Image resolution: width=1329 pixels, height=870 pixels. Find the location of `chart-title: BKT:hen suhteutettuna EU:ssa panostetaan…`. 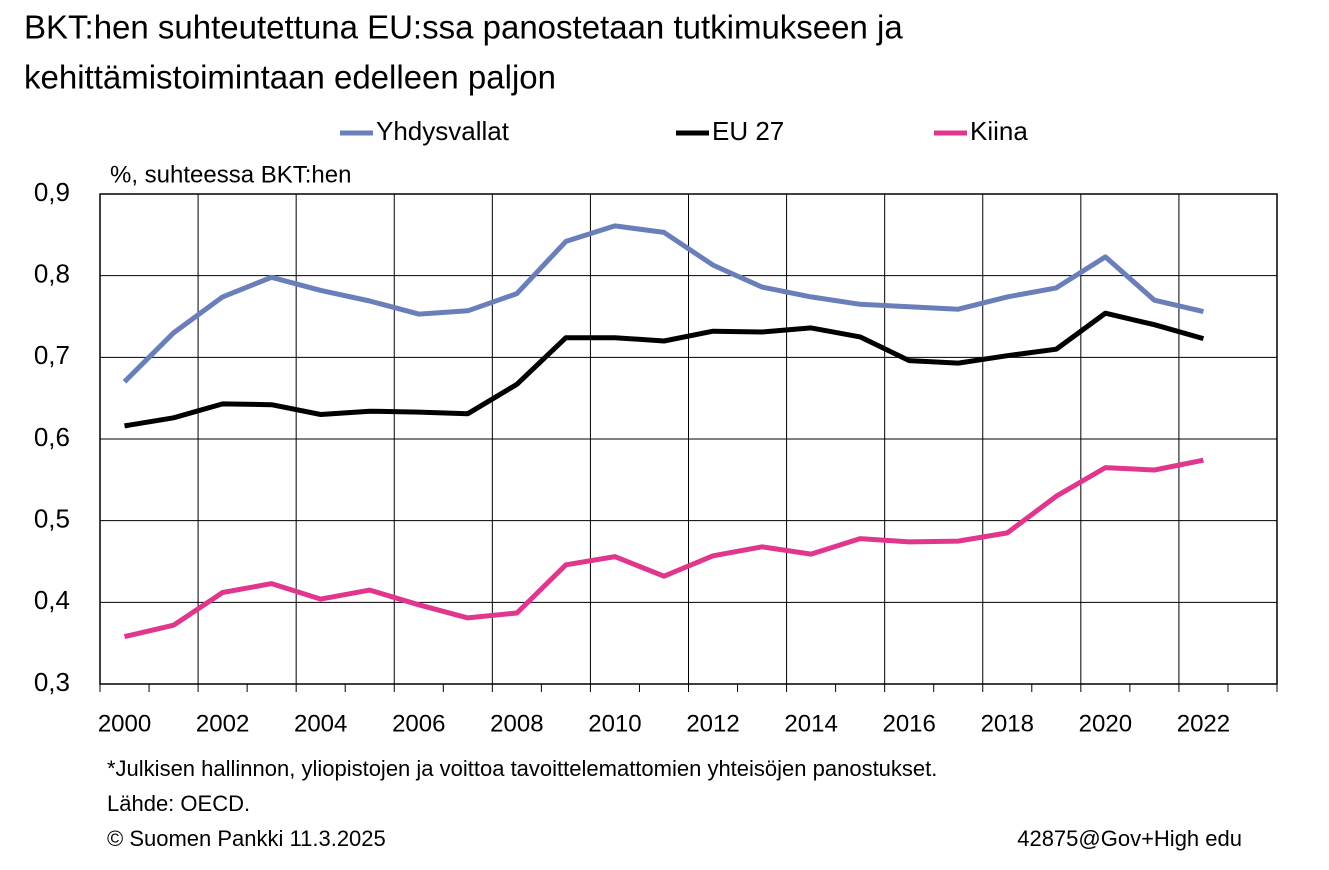

chart-title: BKT:hen suhteutettuna EU:ssa panostetaan… is located at coordinates (463, 27).